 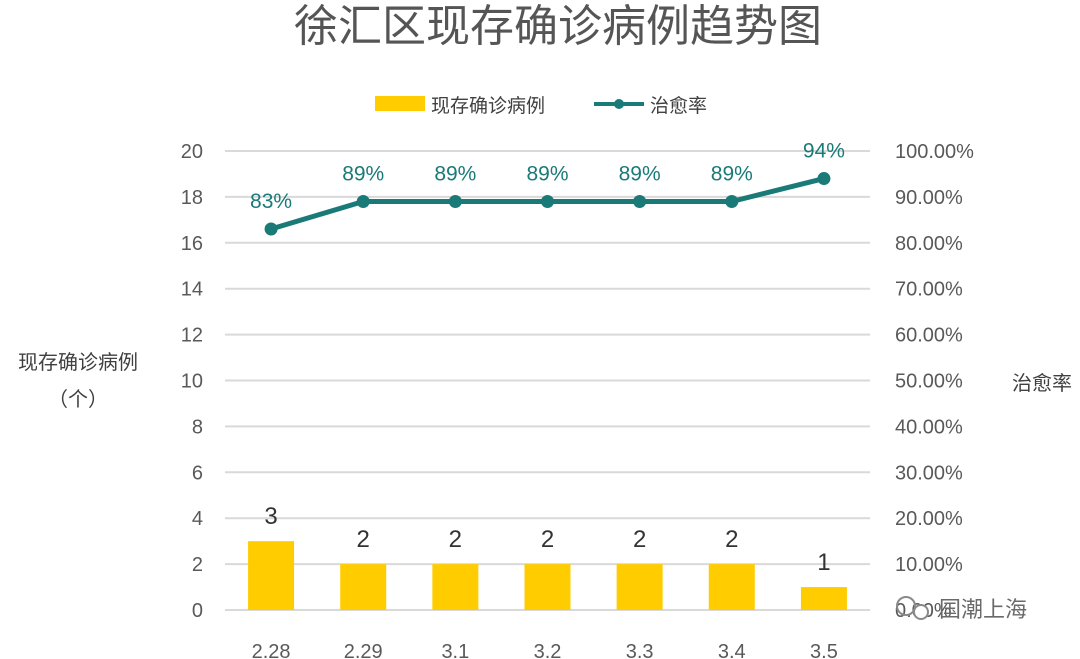 I want to click on legend: 现存确诊病例 治愈率, so click(x=541, y=106).